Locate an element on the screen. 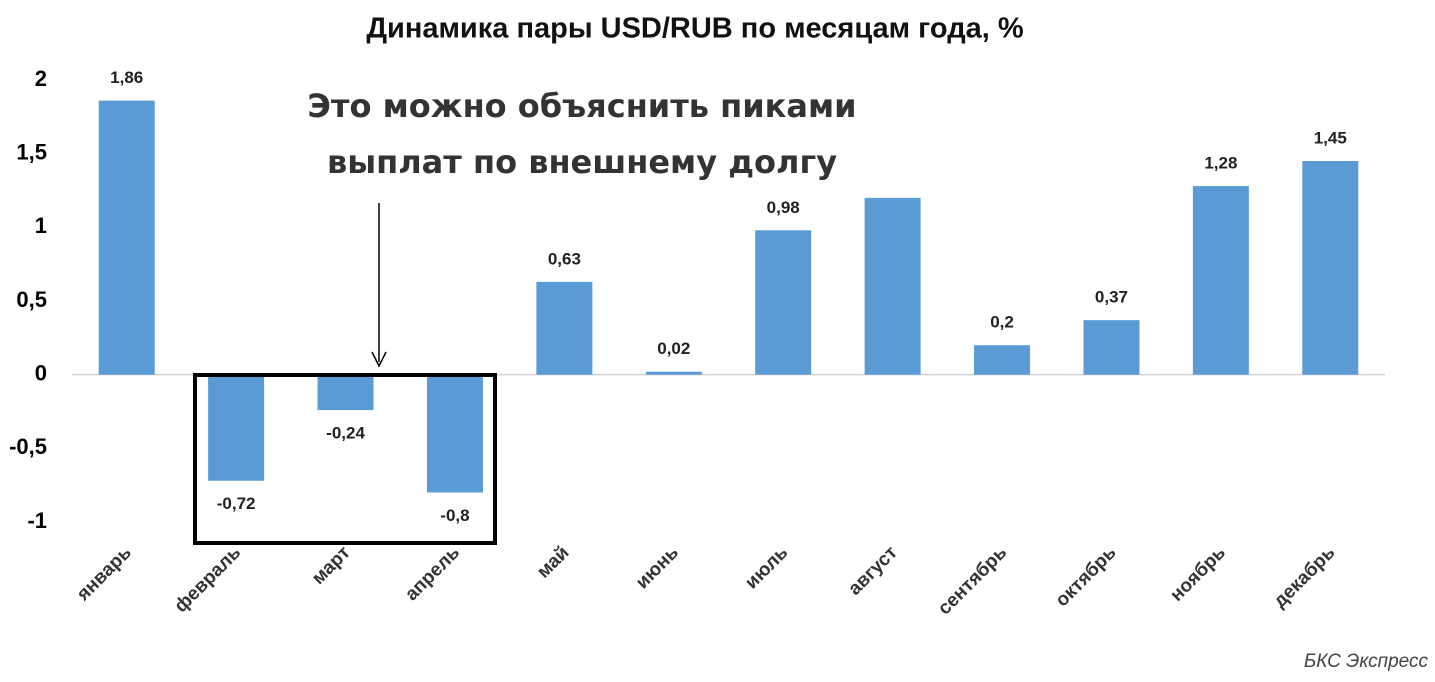  x-tick-label: июль is located at coordinates (766, 567).